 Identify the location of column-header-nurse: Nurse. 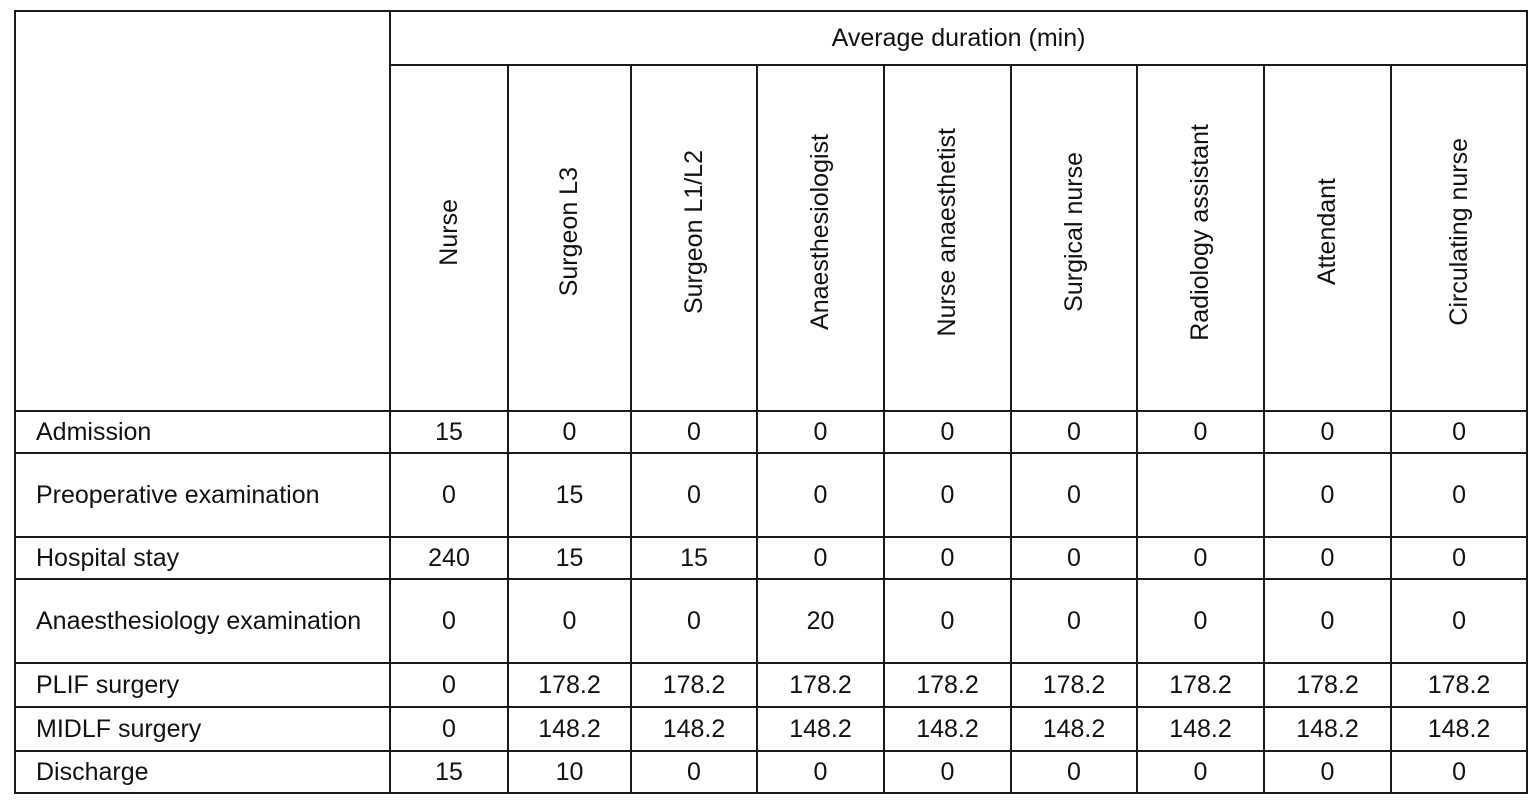
(449, 238).